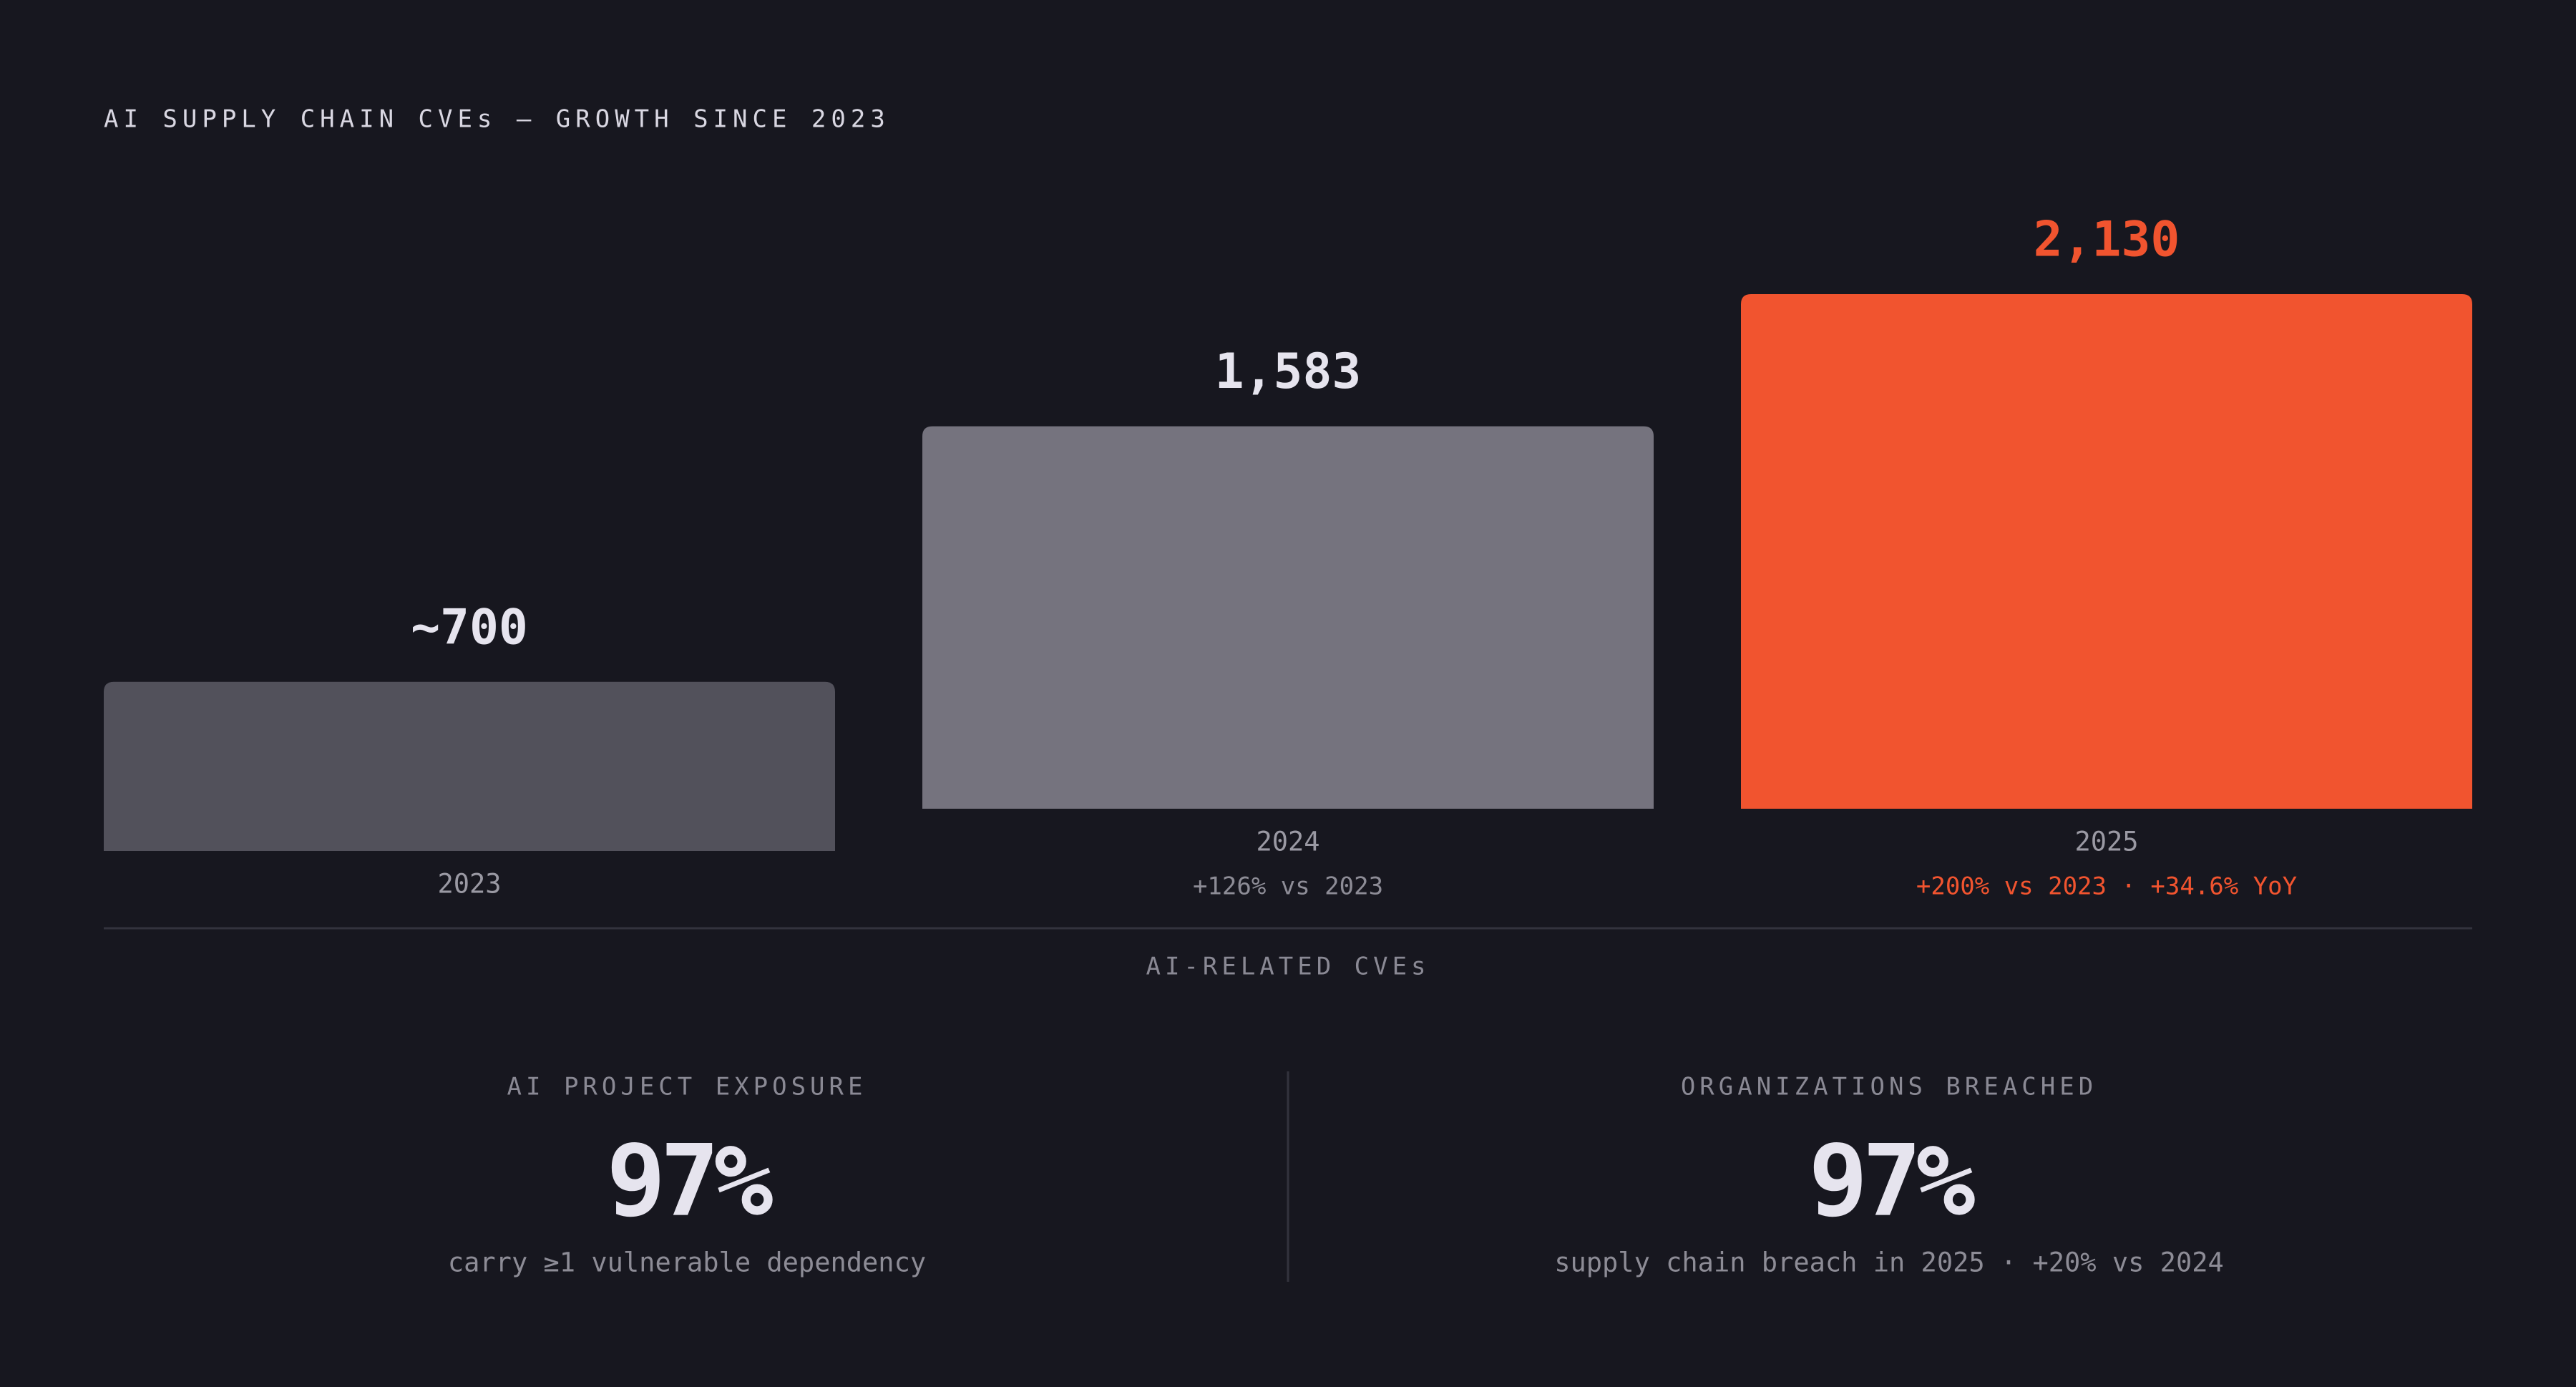  I want to click on value-label: 1,583, so click(1288, 372).